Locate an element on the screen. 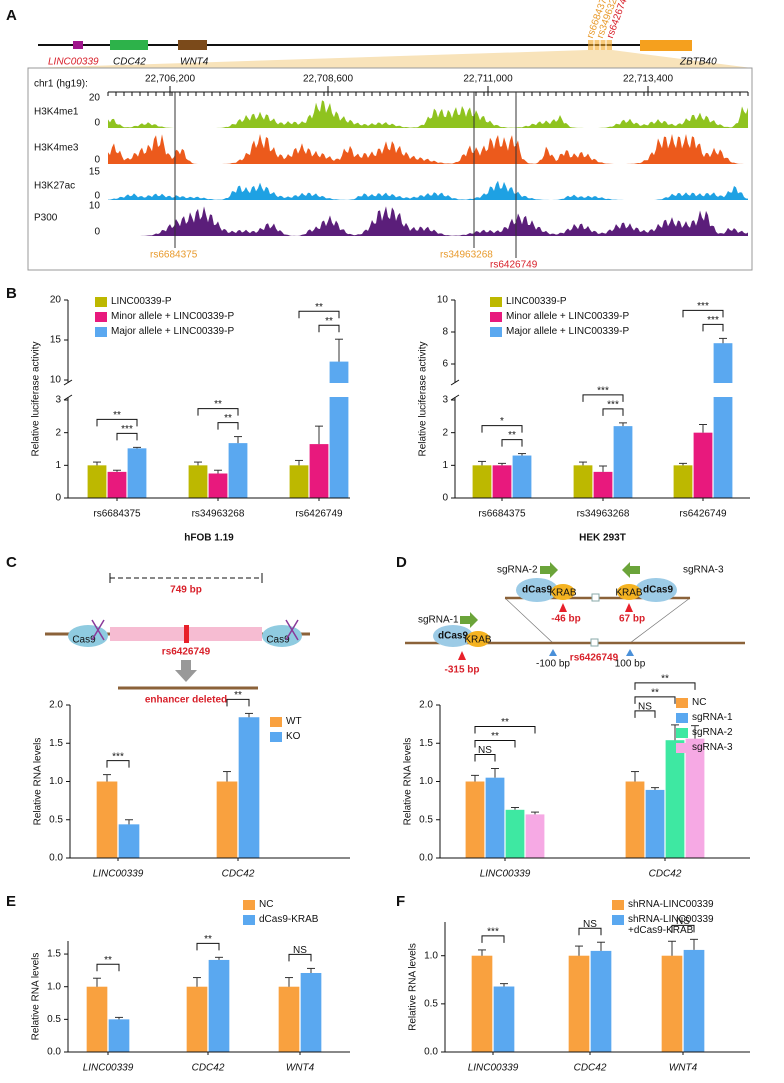  panel-label: E is located at coordinates (11, 901).